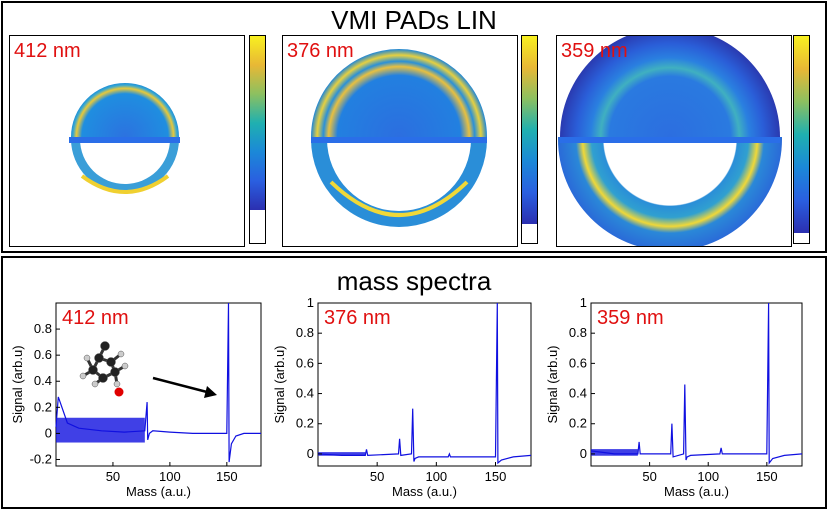 Image resolution: width=830 pixels, height=510 pixels. I want to click on pad-label-412: 412 nm, so click(47, 51).